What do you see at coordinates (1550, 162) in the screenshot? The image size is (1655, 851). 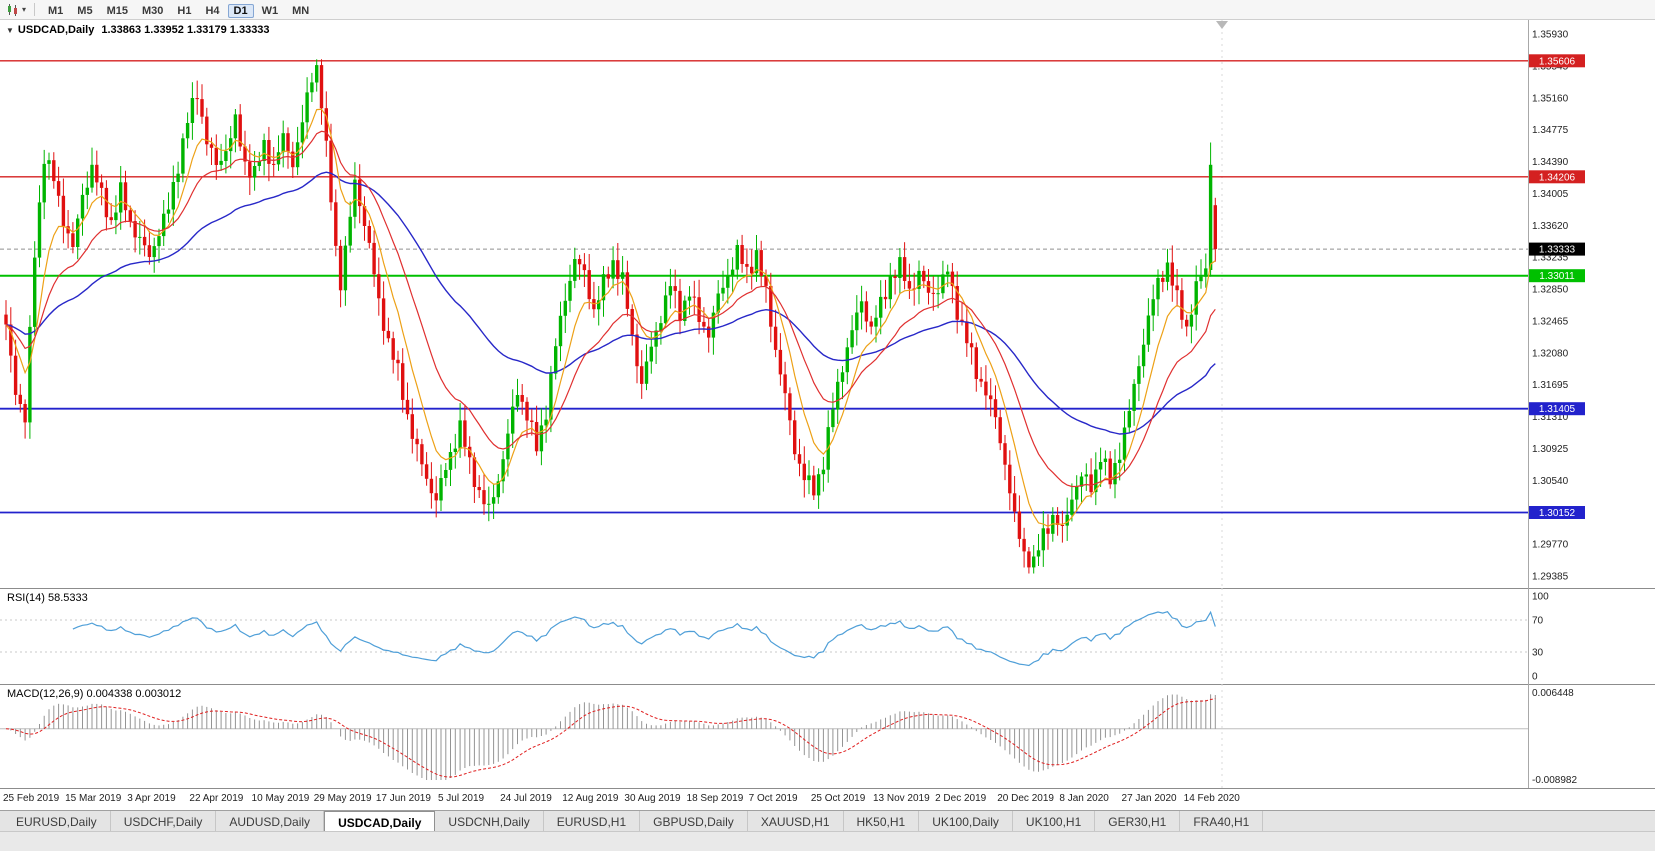 I see `price-tick-label: 1.34390` at bounding box center [1550, 162].